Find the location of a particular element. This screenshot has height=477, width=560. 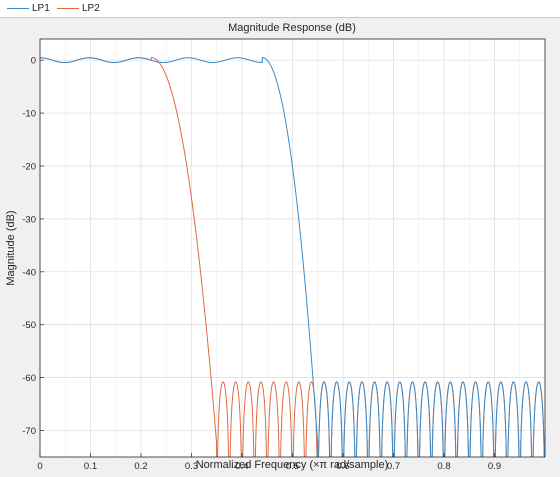

y-tick-label: -70 is located at coordinates (29, 431).